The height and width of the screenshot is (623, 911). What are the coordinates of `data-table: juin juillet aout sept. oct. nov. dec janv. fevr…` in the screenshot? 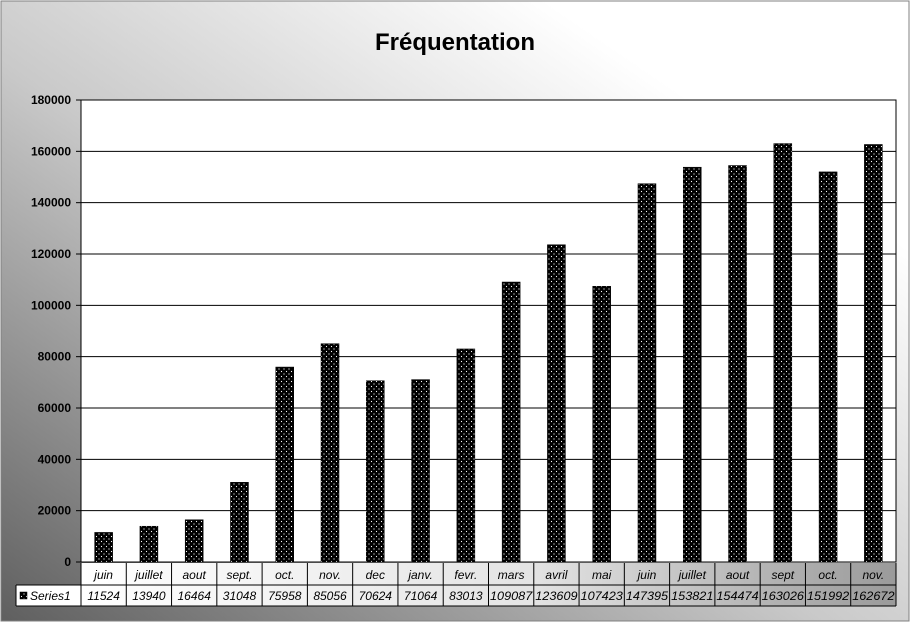 It's located at (456, 585).